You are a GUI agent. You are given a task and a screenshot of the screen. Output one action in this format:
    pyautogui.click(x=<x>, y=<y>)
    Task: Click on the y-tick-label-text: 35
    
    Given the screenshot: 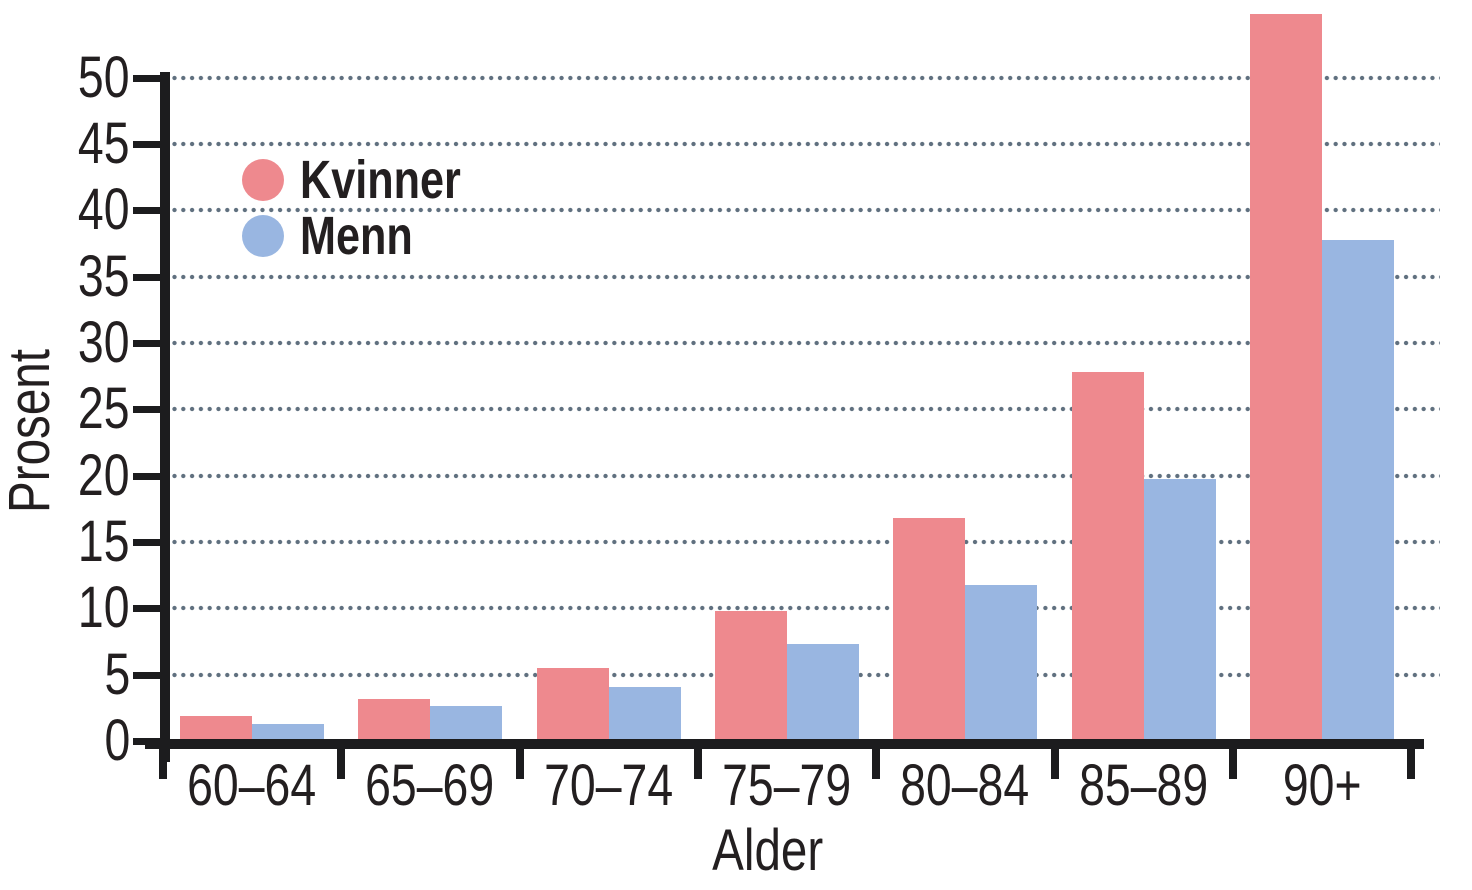 What is the action you would take?
    pyautogui.click(x=104, y=276)
    